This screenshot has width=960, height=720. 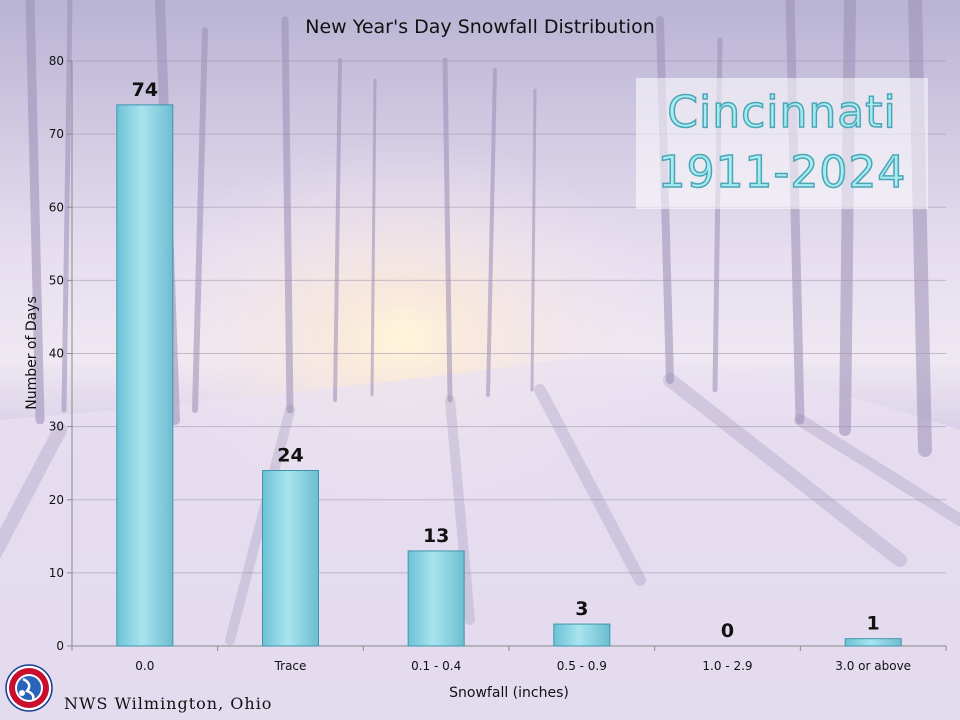 What do you see at coordinates (873, 624) in the screenshot?
I see `data-label: 1` at bounding box center [873, 624].